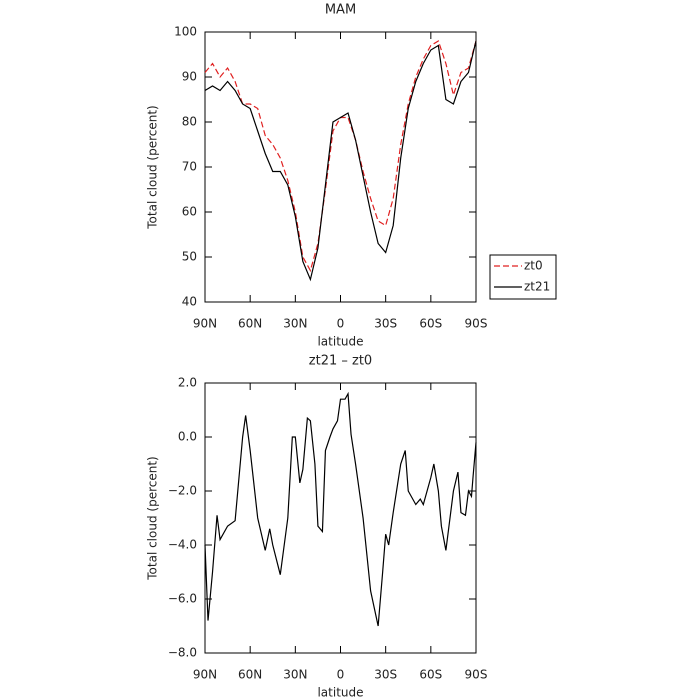  I want to click on y-tick-label: 70, so click(189, 167).